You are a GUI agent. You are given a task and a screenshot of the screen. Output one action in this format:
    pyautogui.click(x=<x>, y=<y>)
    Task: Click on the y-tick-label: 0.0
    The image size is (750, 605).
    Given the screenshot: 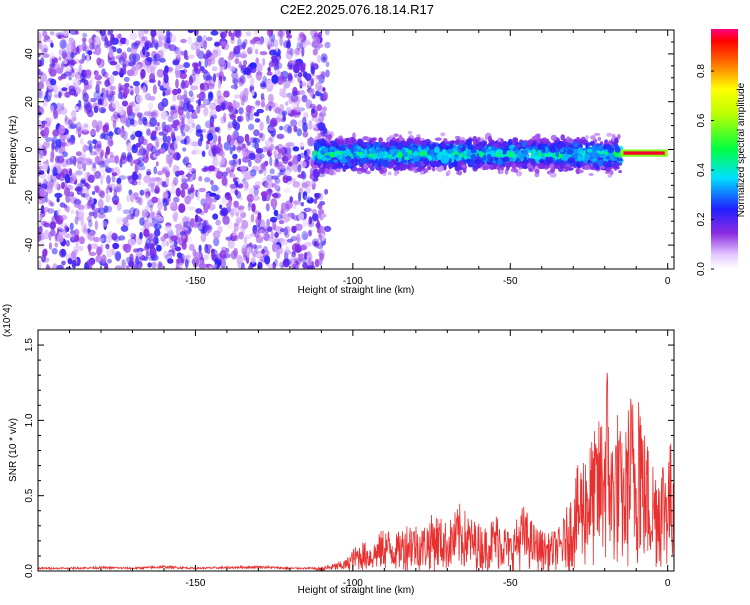 What is the action you would take?
    pyautogui.click(x=29, y=571)
    